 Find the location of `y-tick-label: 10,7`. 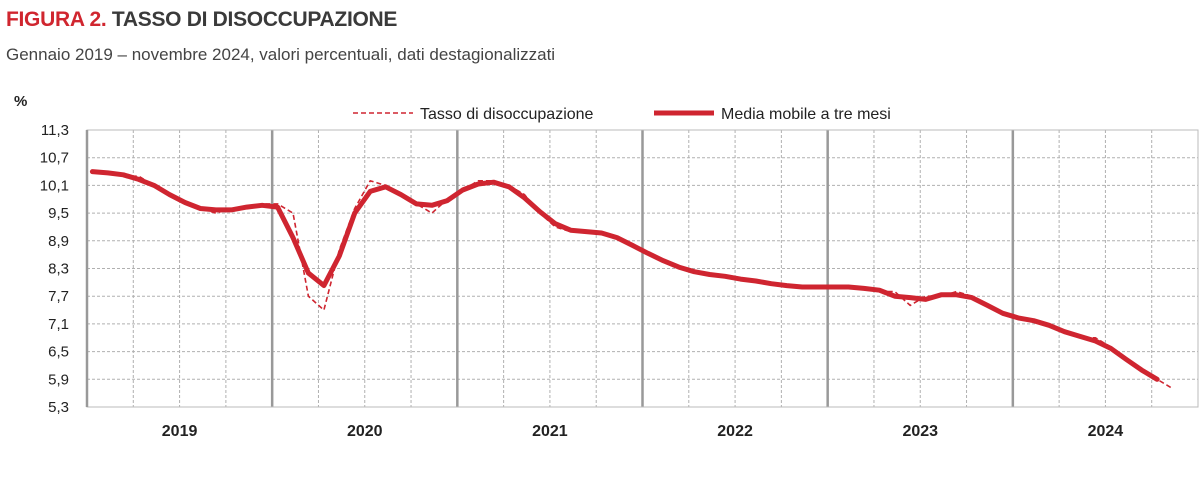

y-tick-label: 10,7 is located at coordinates (54, 158).